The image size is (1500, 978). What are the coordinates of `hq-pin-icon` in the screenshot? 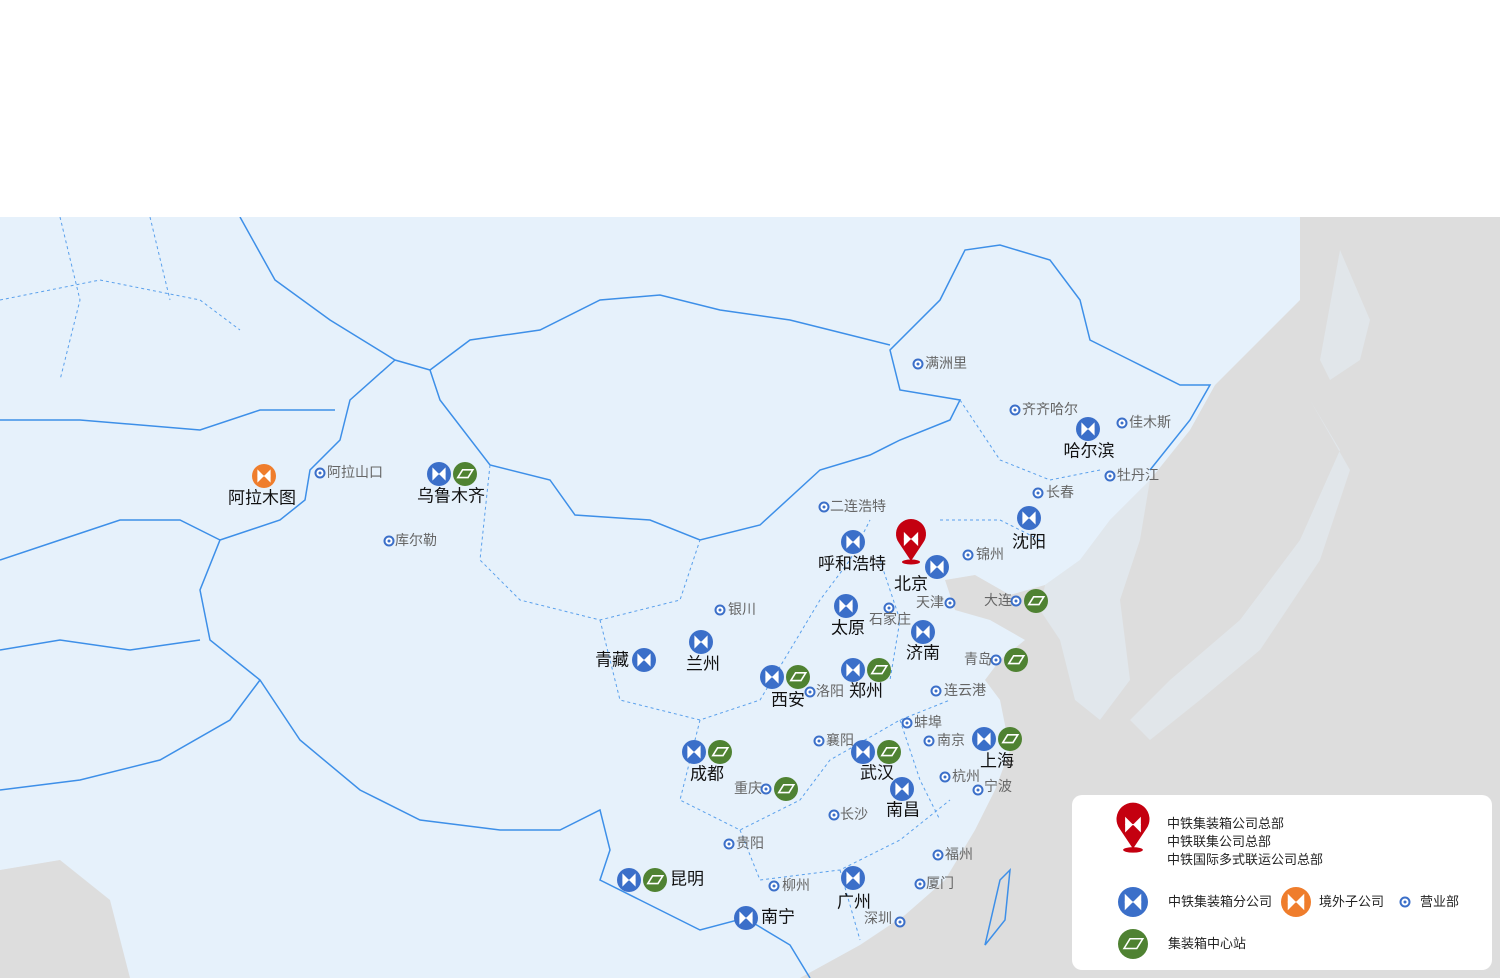 It's located at (911, 542).